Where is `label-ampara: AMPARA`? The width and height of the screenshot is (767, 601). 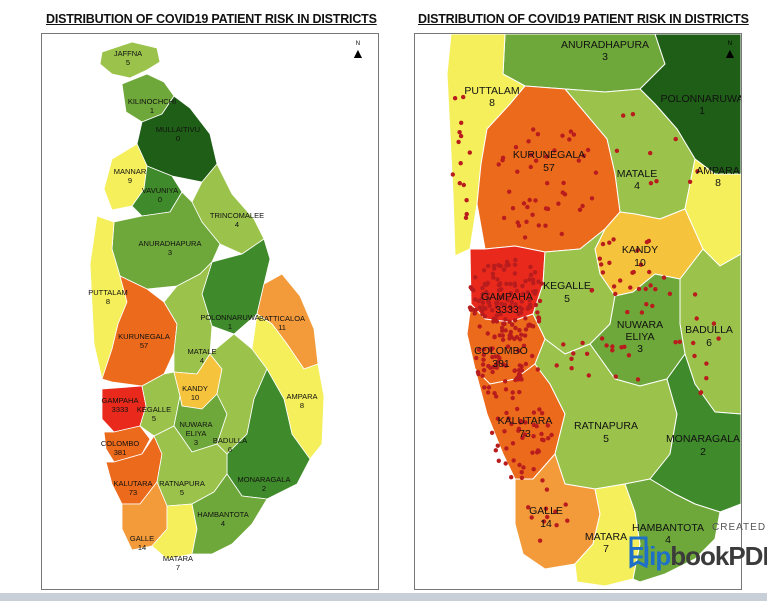 label-ampara: AMPARA is located at coordinates (301, 396).